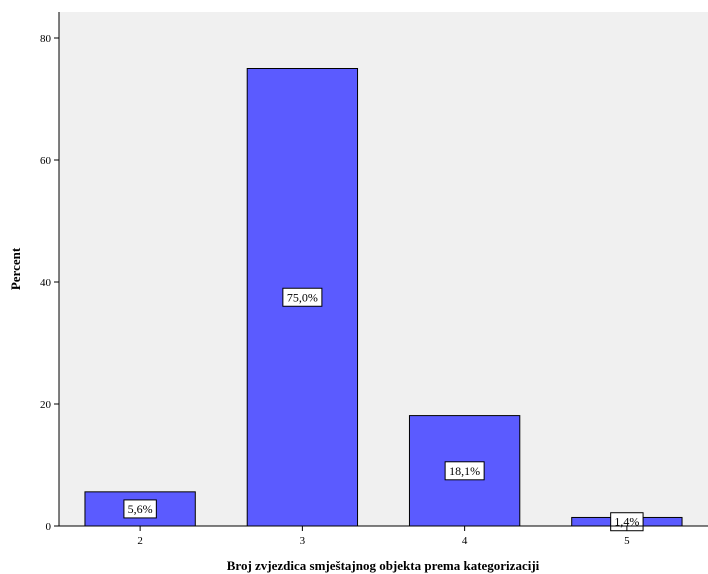 The height and width of the screenshot is (574, 708). I want to click on data-label: 5,6%, so click(140, 509).